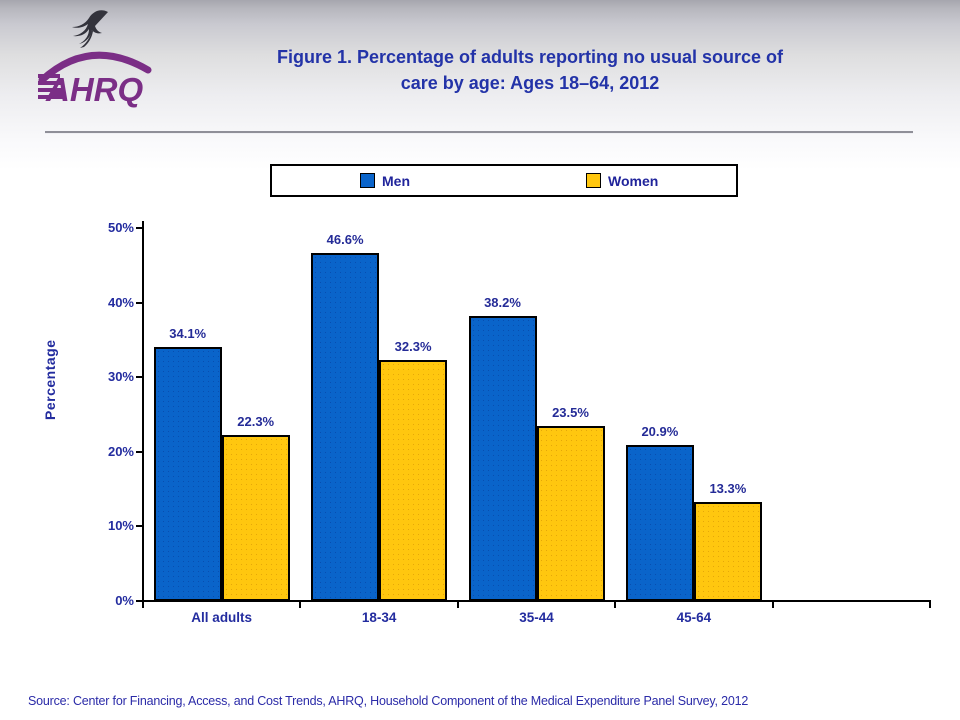 Image resolution: width=960 pixels, height=720 pixels. What do you see at coordinates (120, 377) in the screenshot?
I see `y-tick-label: 30%` at bounding box center [120, 377].